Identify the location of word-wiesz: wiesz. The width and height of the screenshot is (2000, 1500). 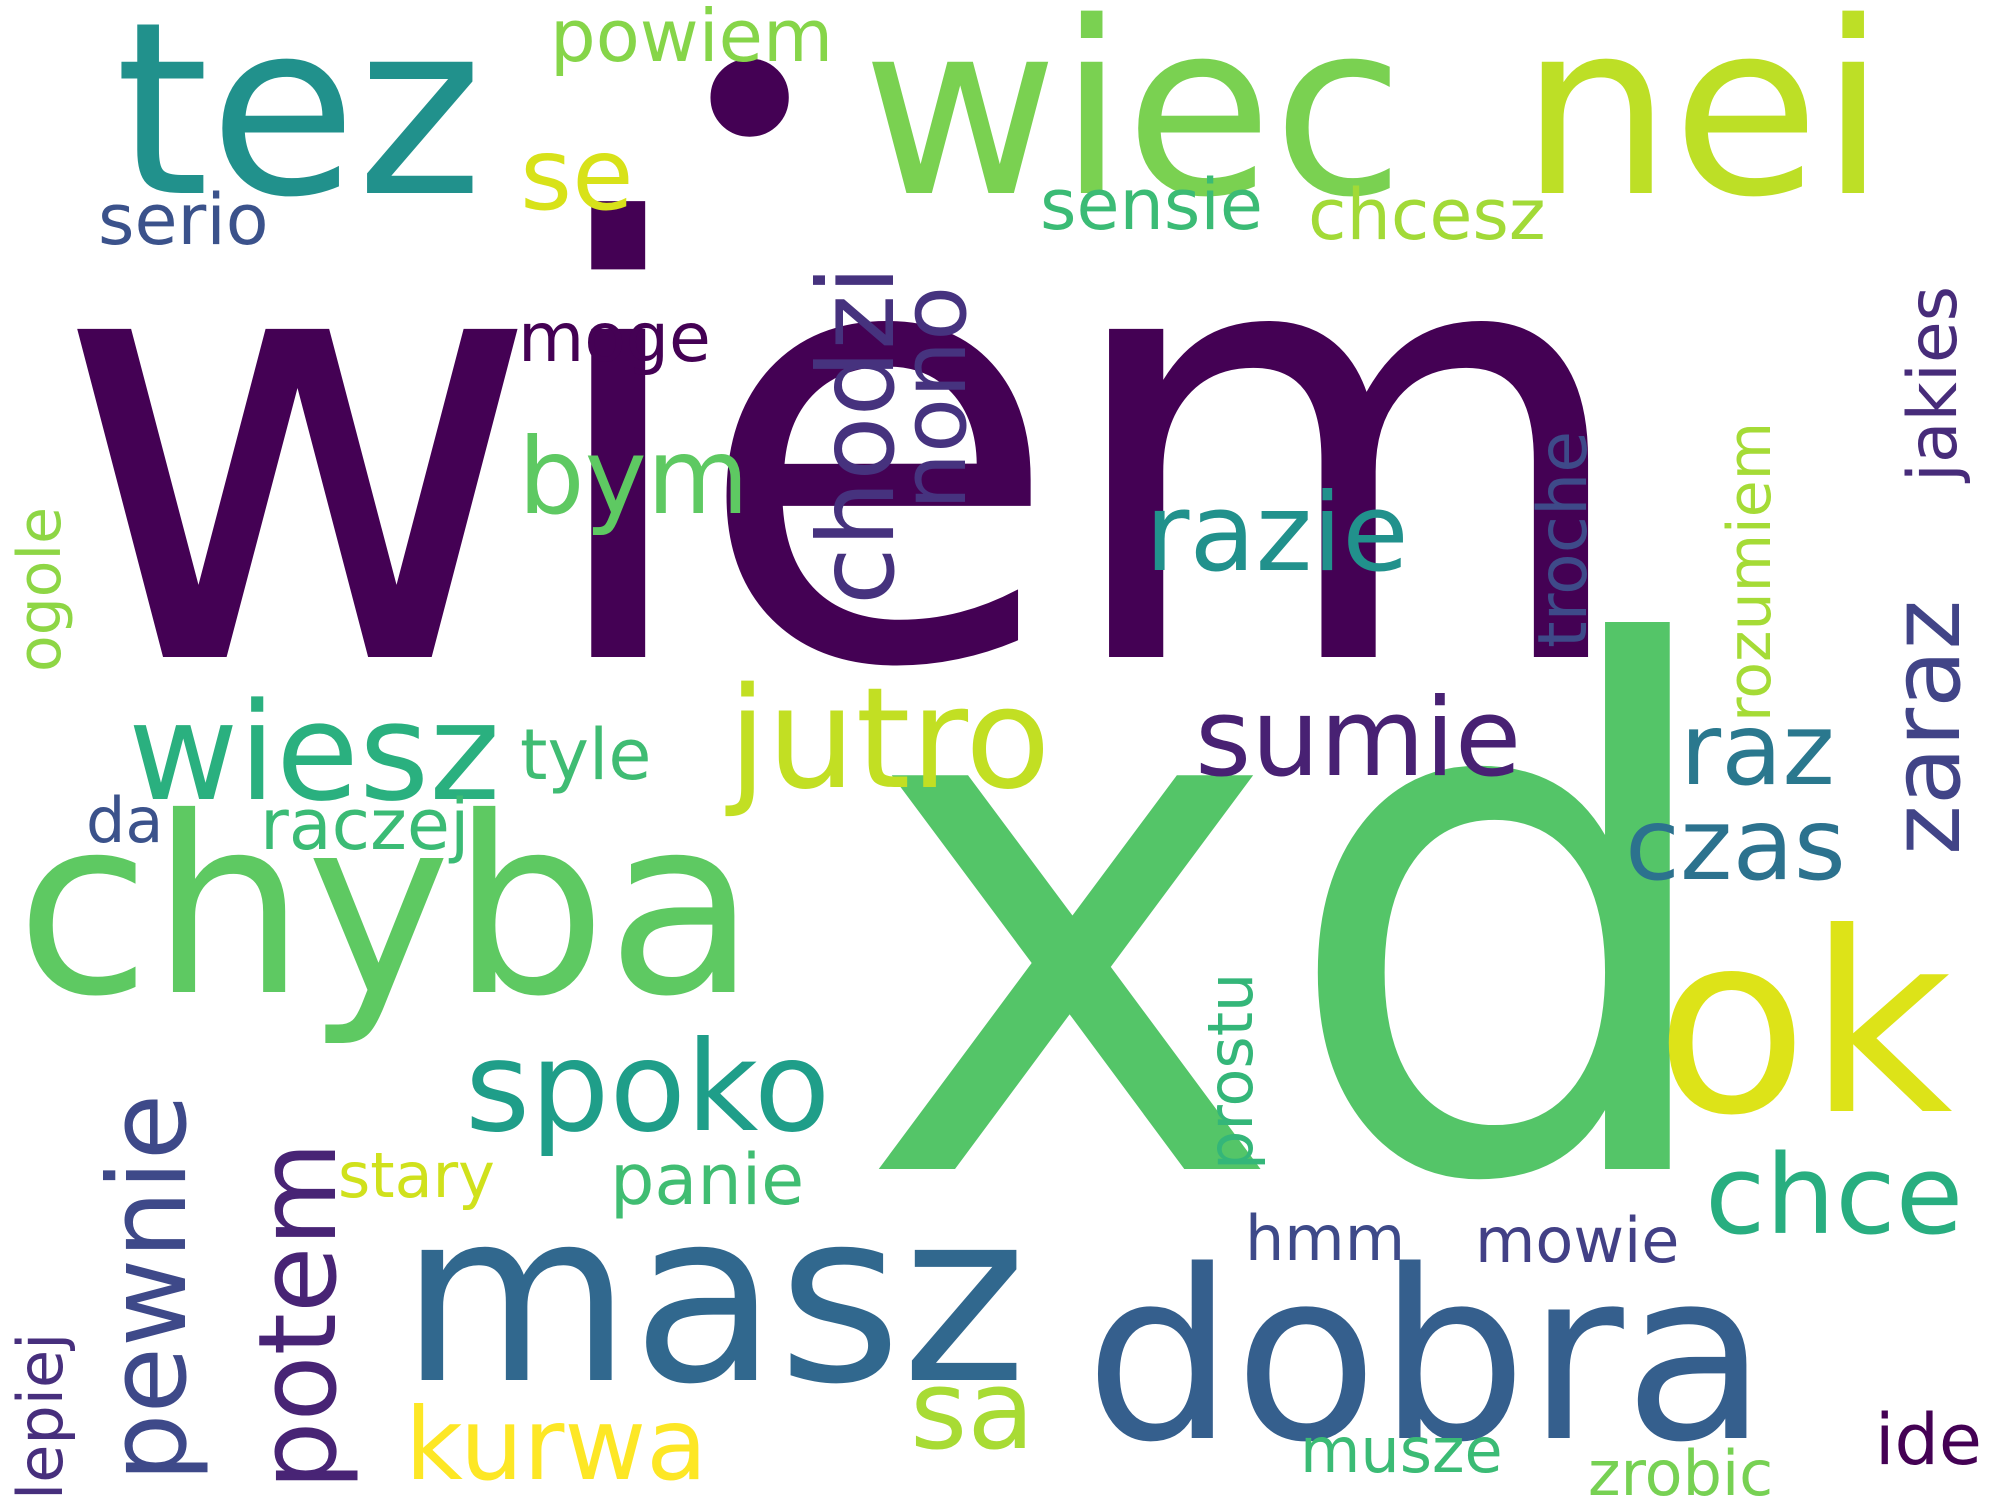
(314, 752).